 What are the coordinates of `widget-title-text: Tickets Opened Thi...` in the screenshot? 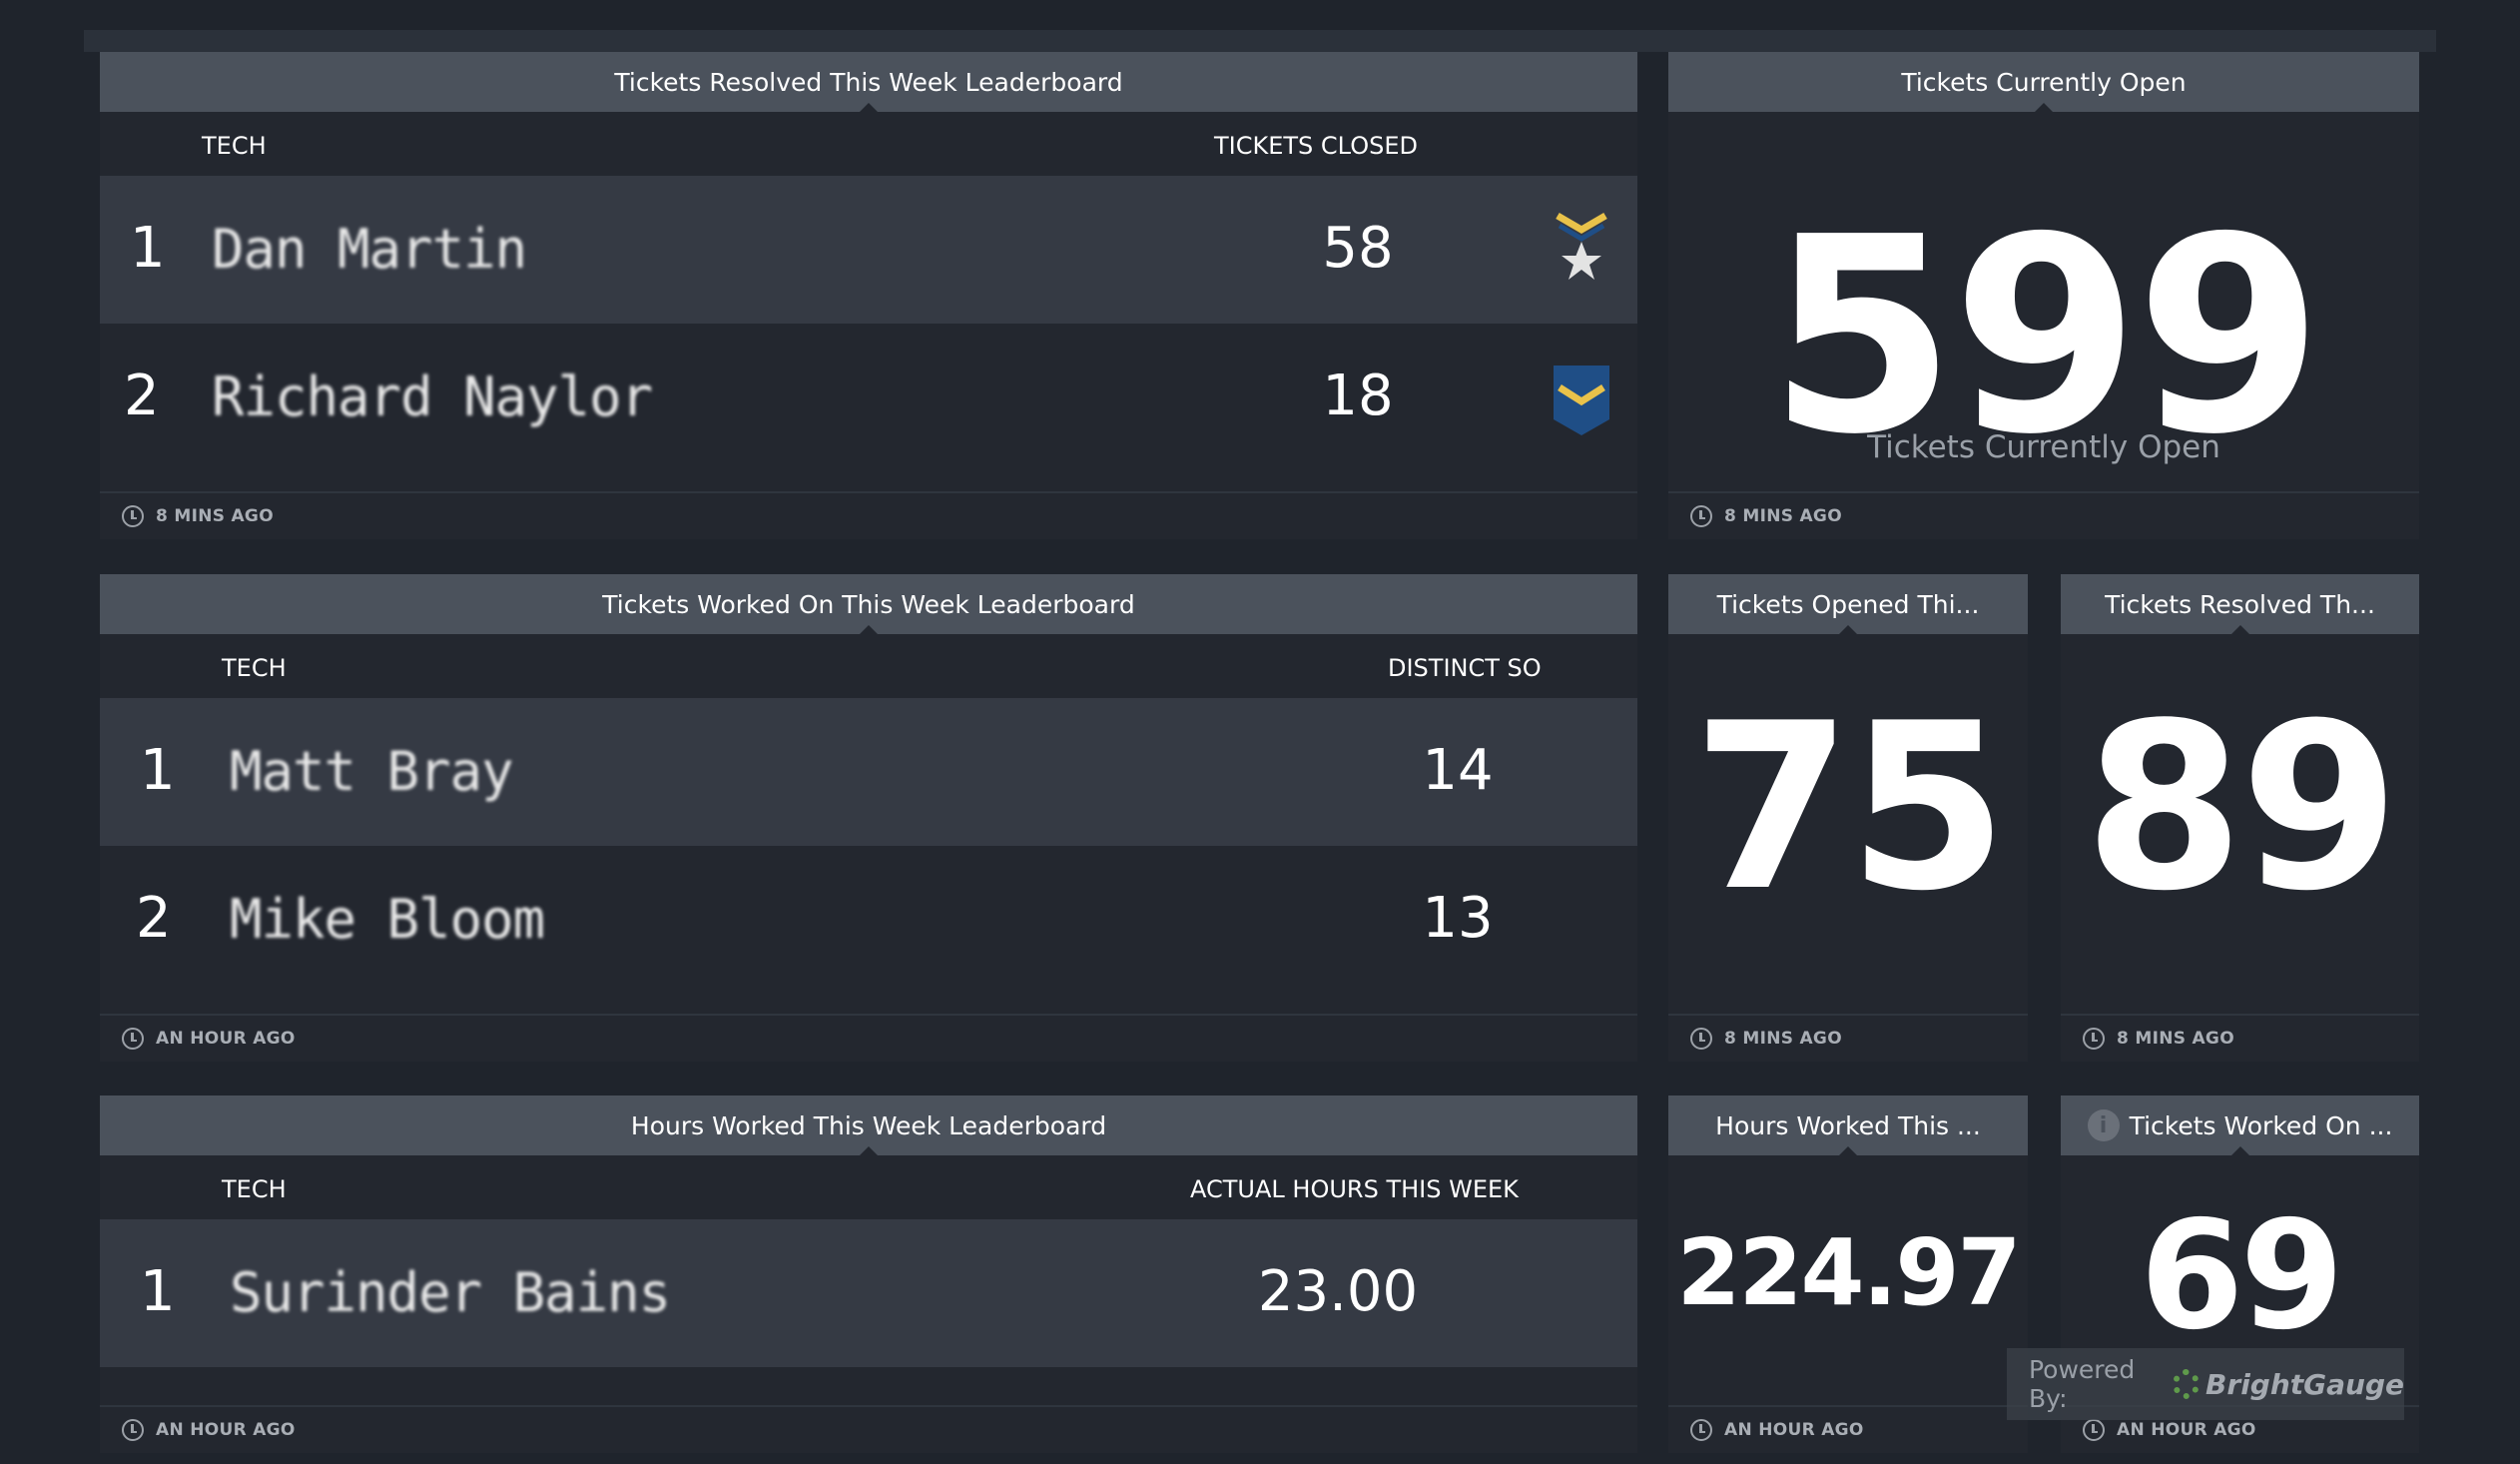 It's located at (1848, 604).